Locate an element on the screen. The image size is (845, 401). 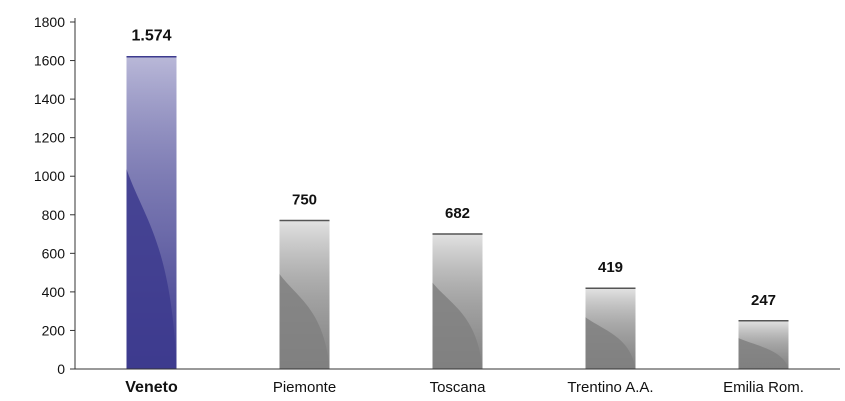
data-label: 750 is located at coordinates (304, 200).